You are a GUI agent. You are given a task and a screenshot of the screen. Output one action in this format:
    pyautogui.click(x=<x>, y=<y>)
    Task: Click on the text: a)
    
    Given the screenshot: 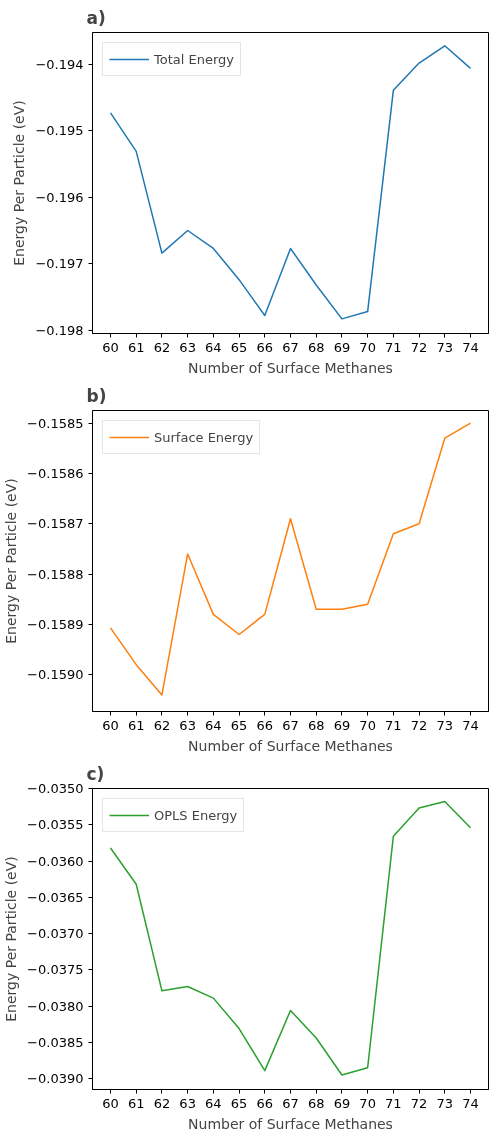 What is the action you would take?
    pyautogui.click(x=96, y=17)
    